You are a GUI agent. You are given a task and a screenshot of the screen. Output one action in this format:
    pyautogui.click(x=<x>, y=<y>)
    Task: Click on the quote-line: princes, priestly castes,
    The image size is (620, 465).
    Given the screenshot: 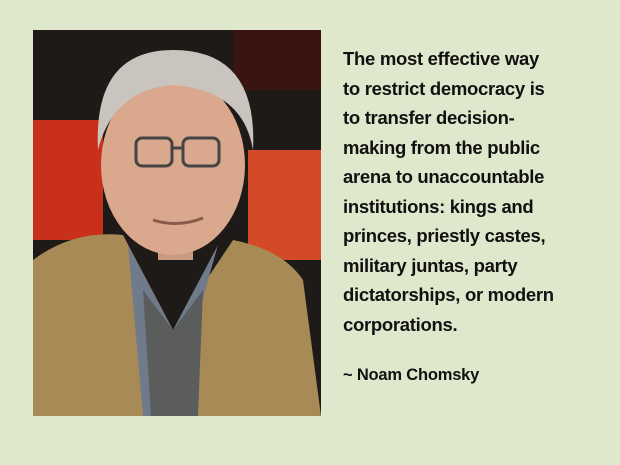 What is the action you would take?
    pyautogui.click(x=444, y=235)
    